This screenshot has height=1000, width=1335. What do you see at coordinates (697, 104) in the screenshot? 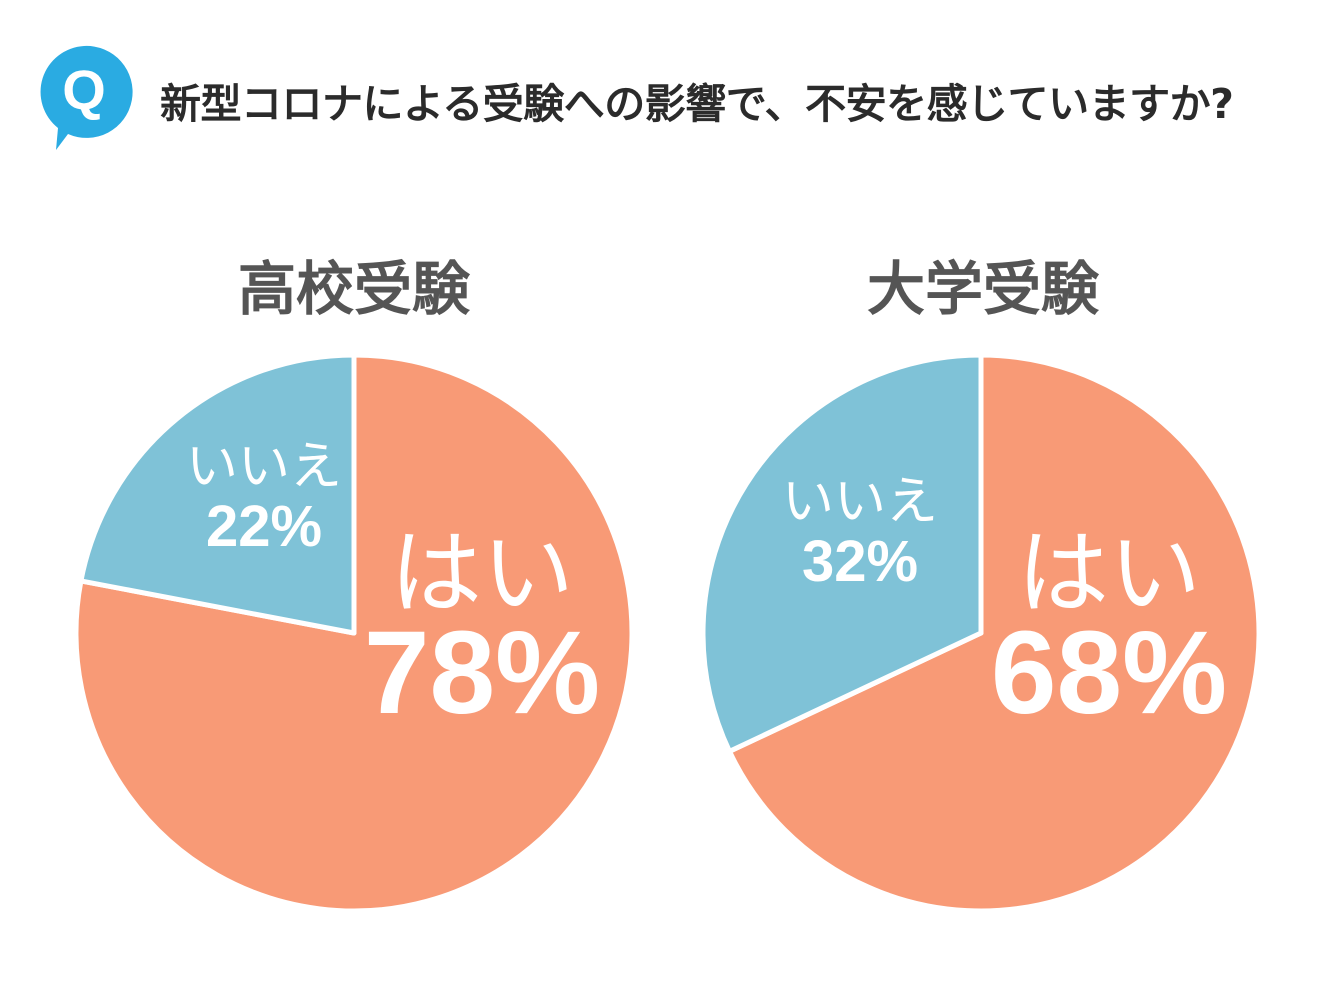
I see `question-text: 新型コロナによる受験への影響で、不安を感じていますか?` at bounding box center [697, 104].